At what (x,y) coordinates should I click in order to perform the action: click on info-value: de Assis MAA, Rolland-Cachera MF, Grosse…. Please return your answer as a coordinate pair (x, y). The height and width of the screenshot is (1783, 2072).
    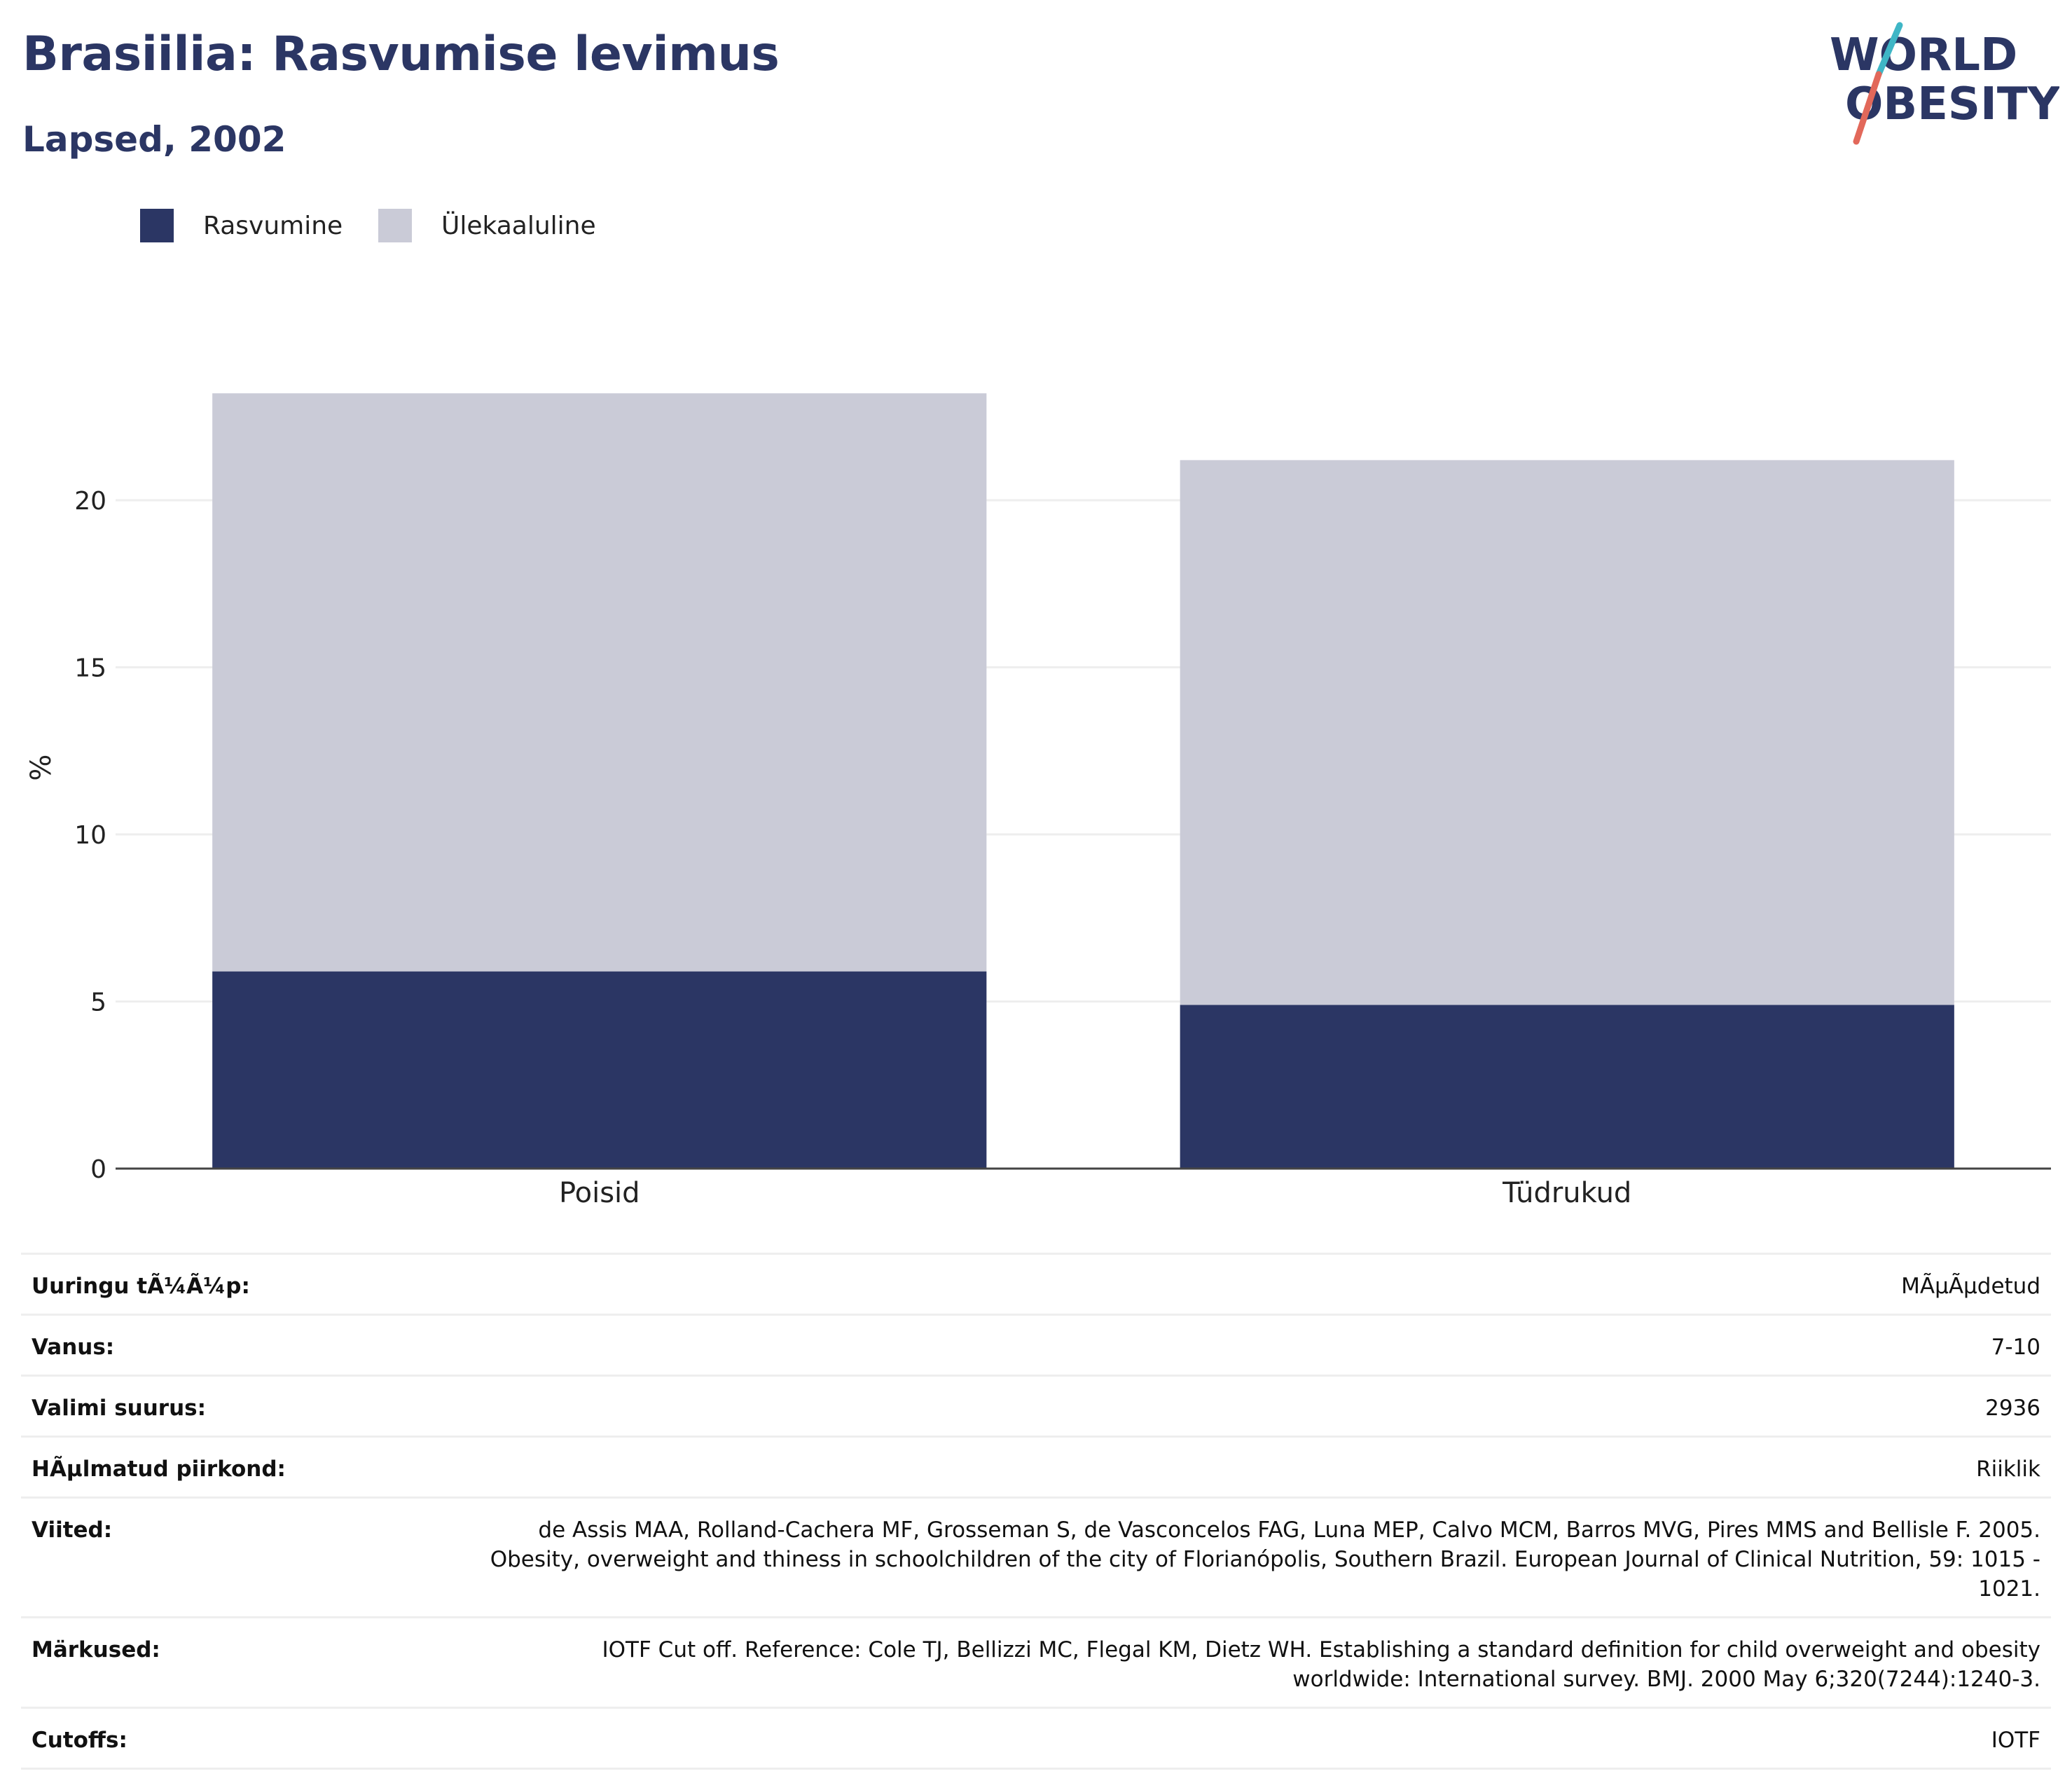
    Looking at the image, I should click on (1263, 1557).